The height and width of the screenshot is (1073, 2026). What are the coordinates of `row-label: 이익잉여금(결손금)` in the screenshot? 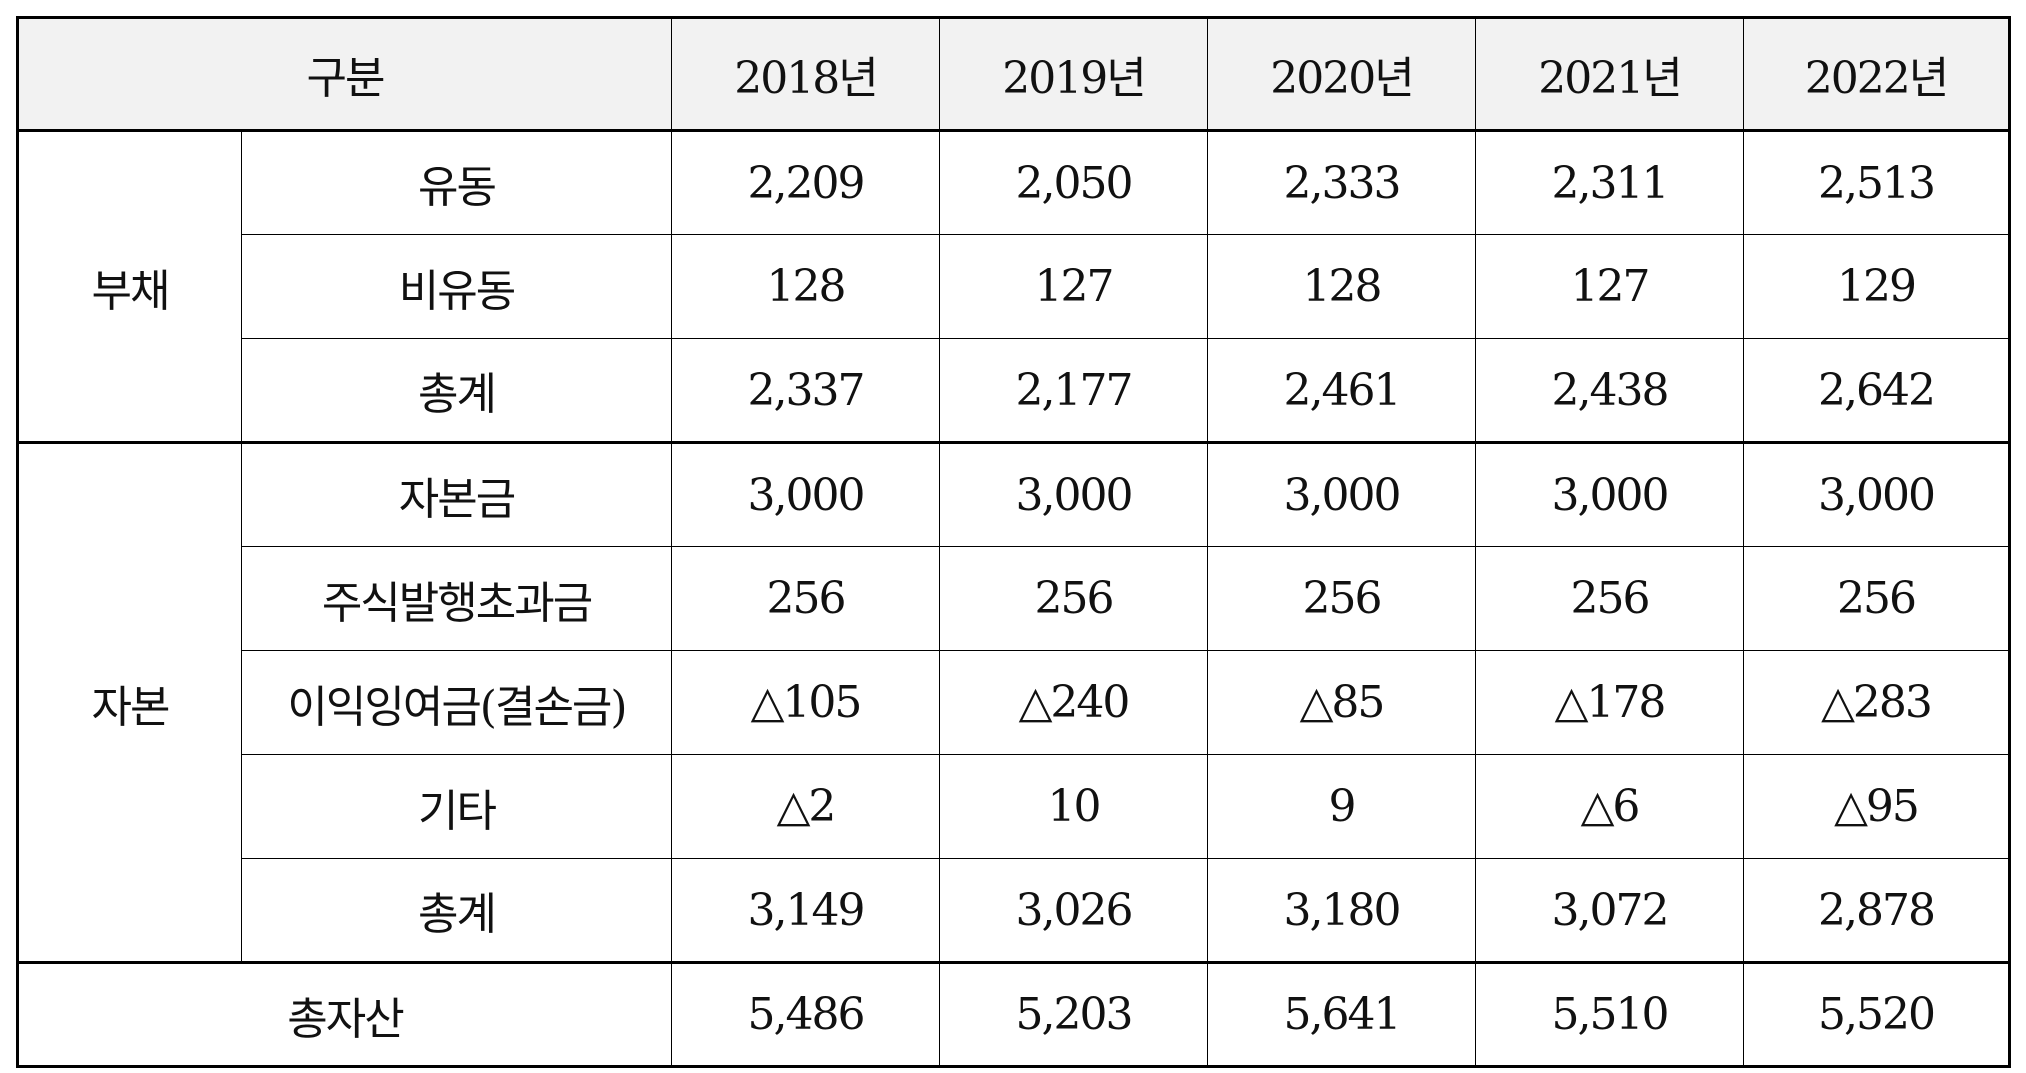 It's located at (456, 702).